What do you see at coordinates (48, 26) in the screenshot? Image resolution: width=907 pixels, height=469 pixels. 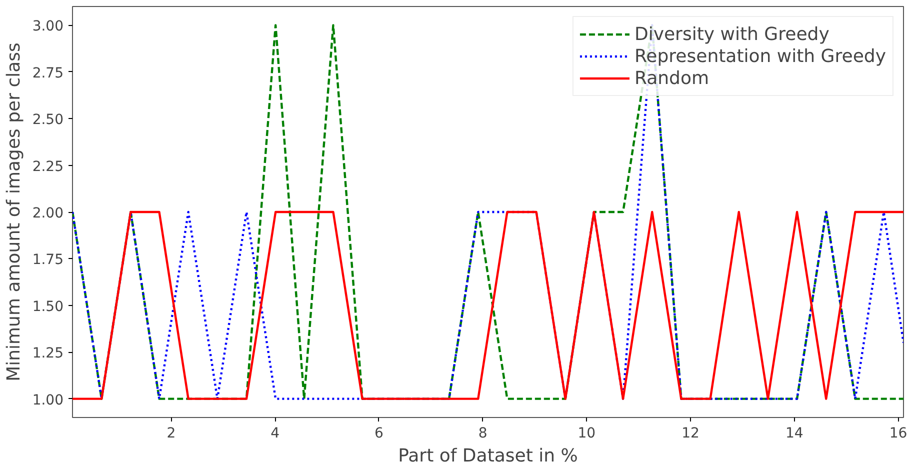 I see `y-tick-label: 3.00` at bounding box center [48, 26].